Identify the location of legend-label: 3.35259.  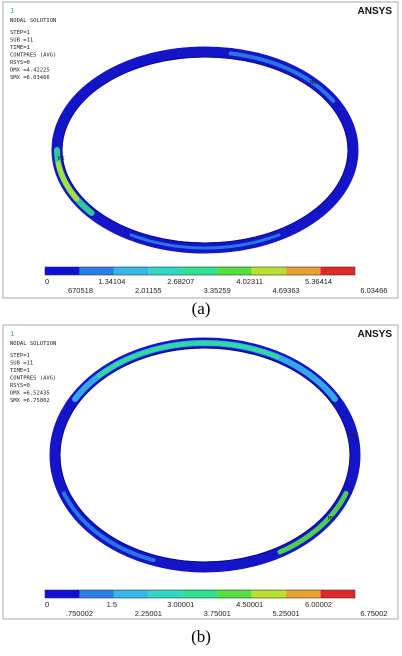
(217, 290).